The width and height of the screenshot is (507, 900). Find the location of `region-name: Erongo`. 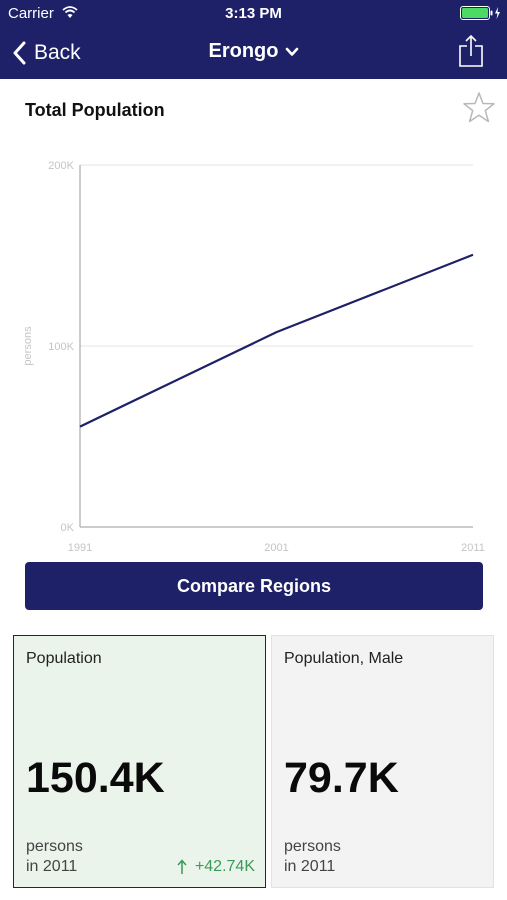

region-name: Erongo is located at coordinates (243, 51).